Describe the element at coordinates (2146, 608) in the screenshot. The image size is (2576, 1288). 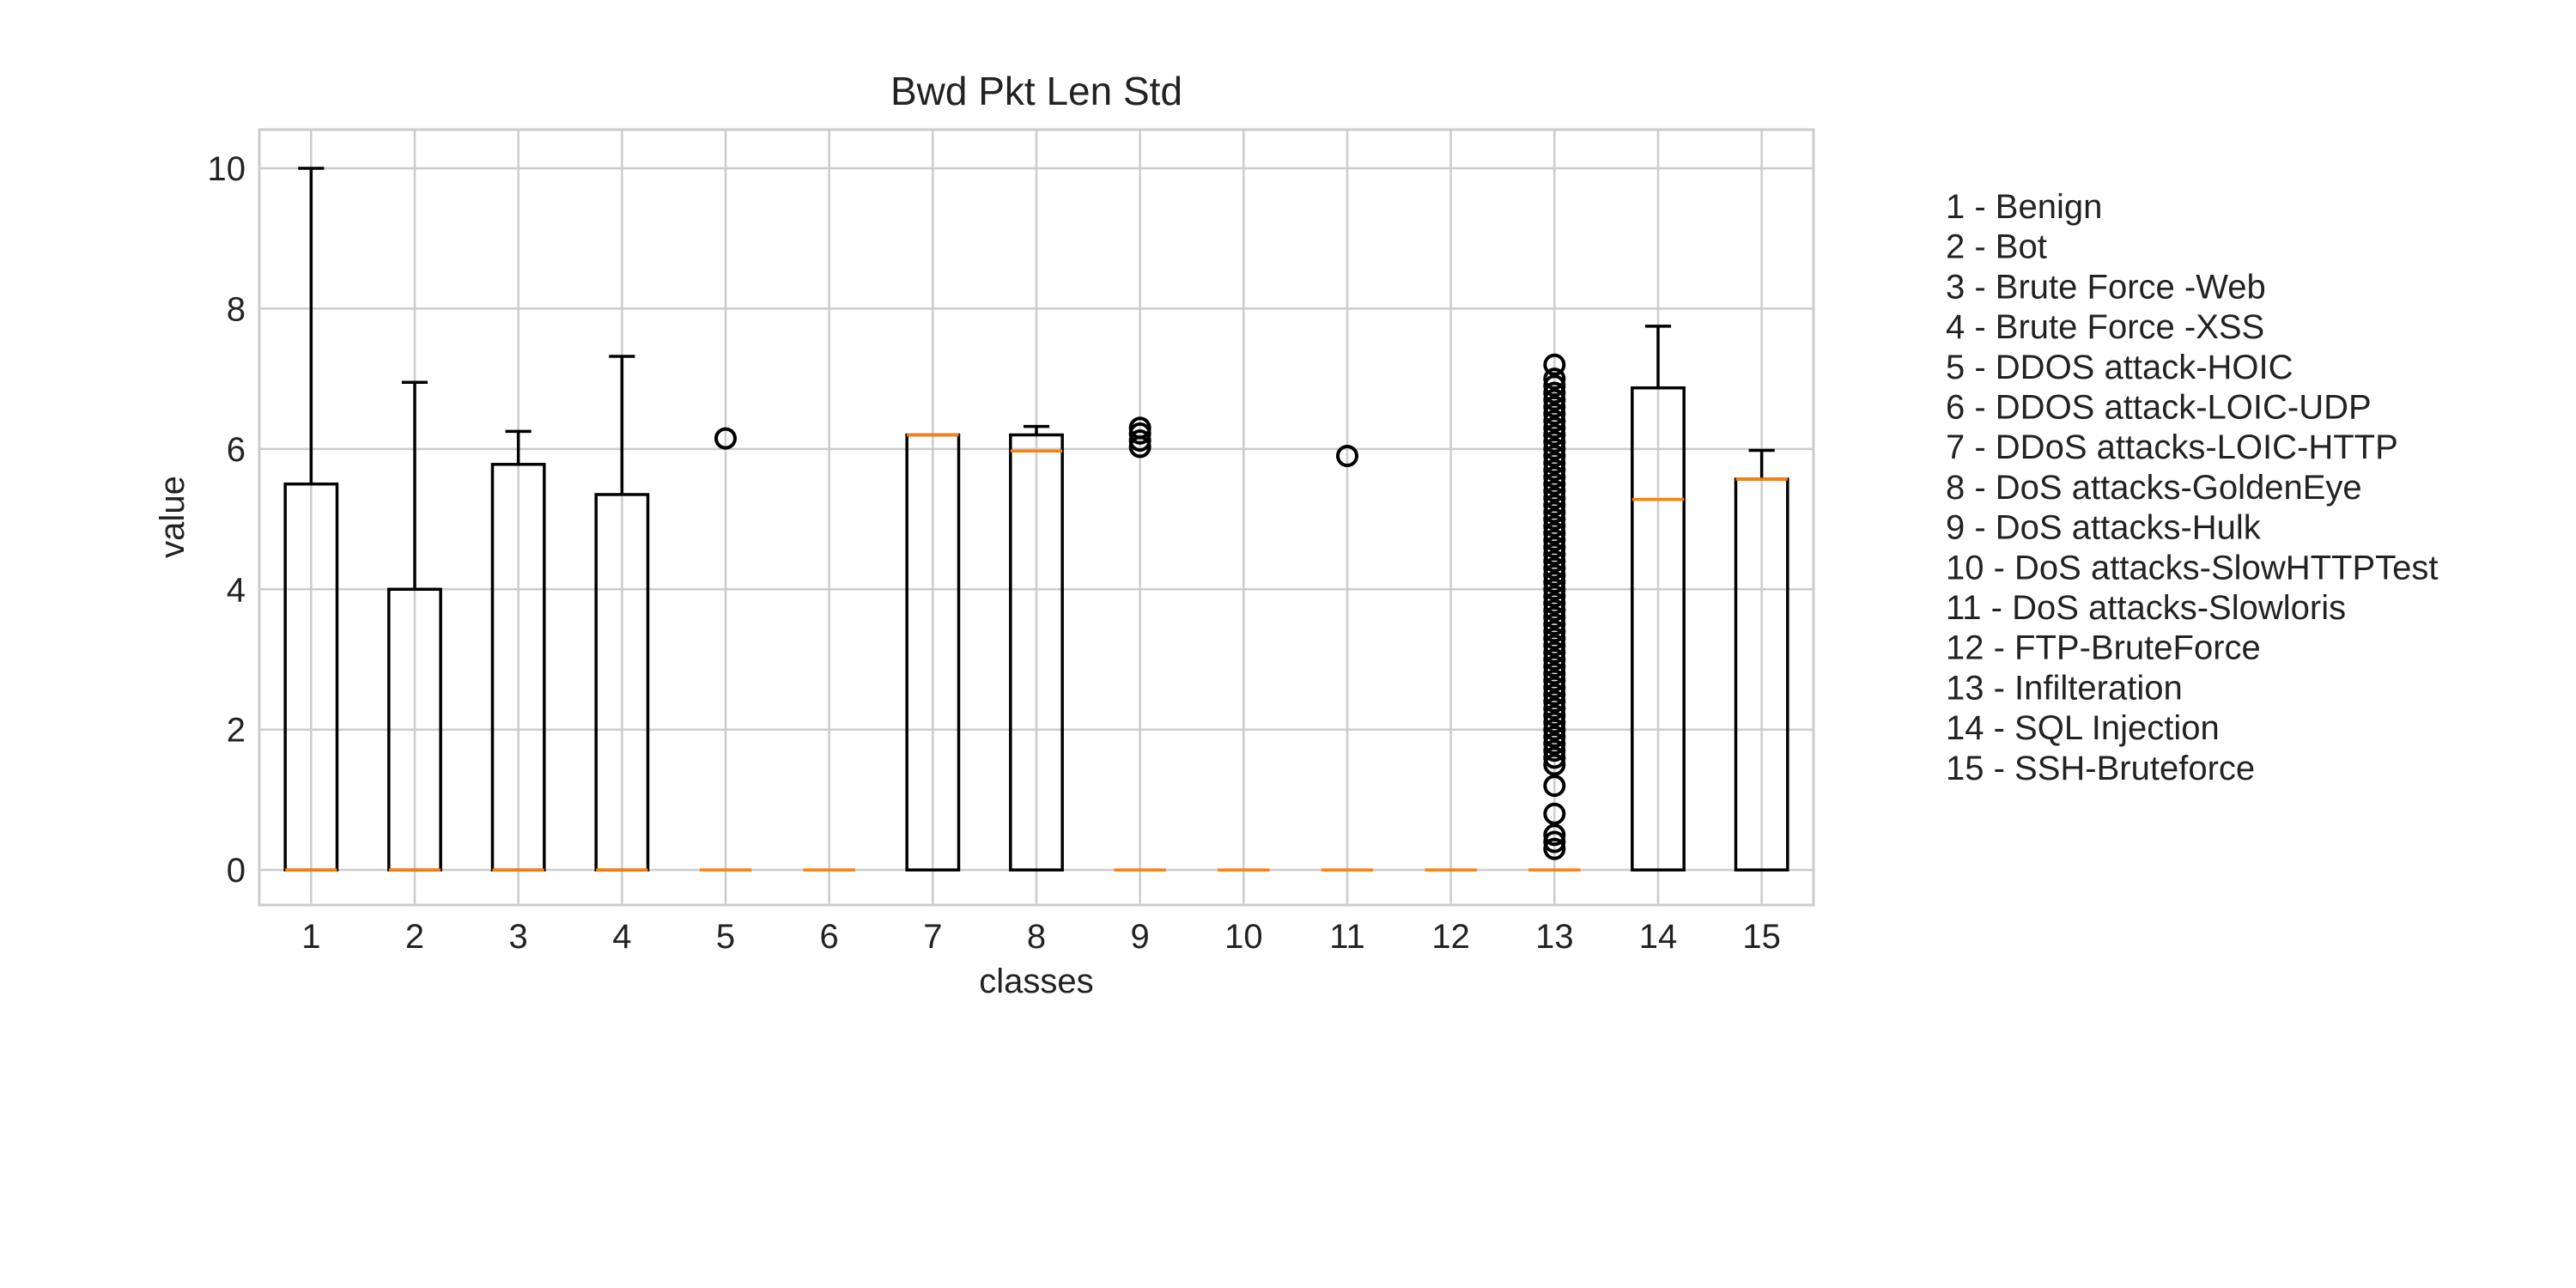
I see `legend-entry: 11 - DoS attacks-Slowloris` at that location.